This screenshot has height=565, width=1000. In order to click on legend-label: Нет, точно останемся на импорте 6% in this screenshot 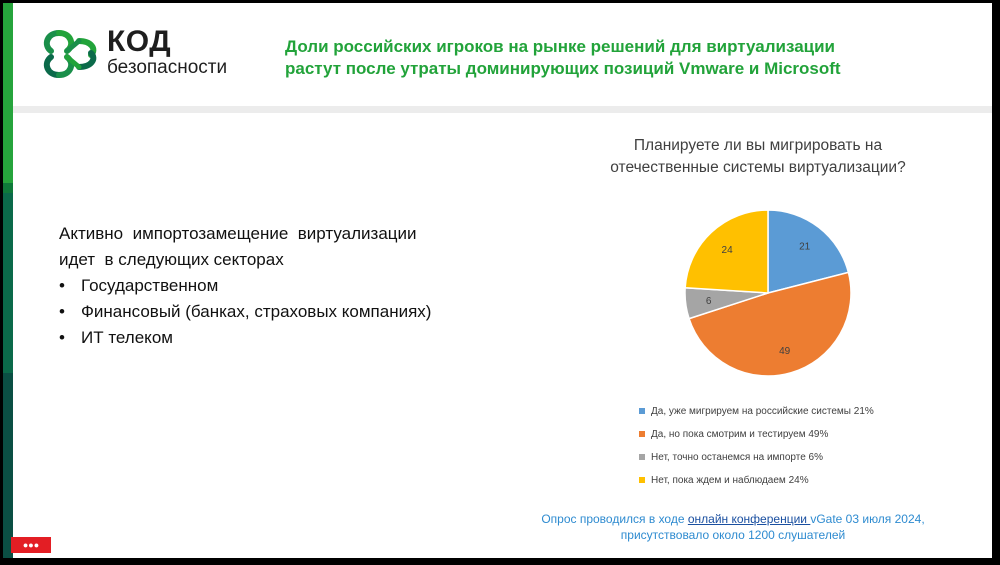, I will do `click(737, 457)`.